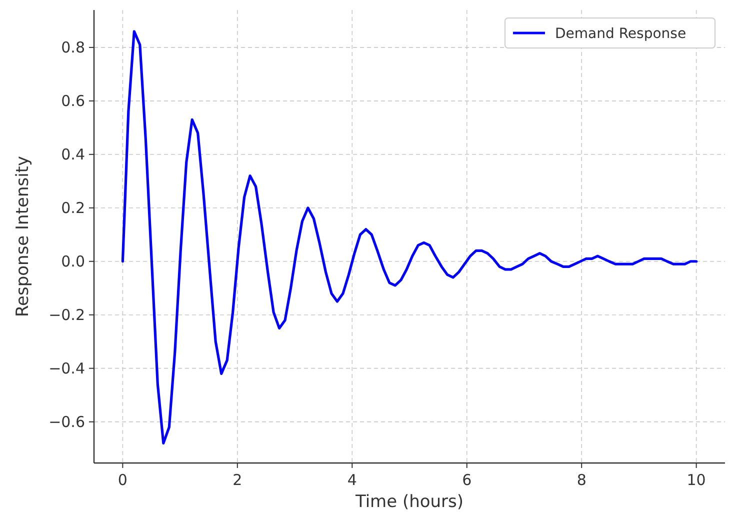 This screenshot has height=517, width=733. What do you see at coordinates (237, 480) in the screenshot?
I see `x-tick-label: 2` at bounding box center [237, 480].